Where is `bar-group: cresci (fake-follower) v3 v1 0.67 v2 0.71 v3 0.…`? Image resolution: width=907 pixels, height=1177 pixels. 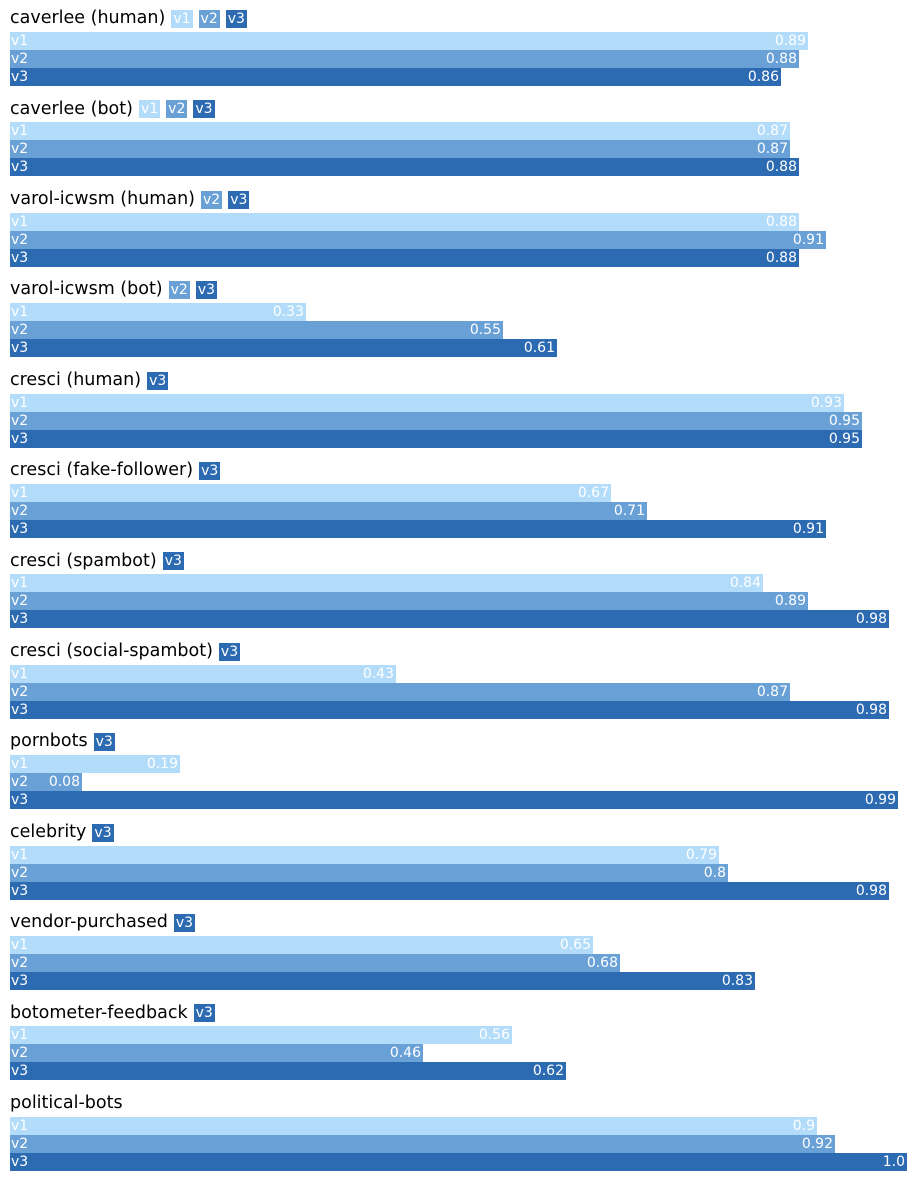 bar-group: cresci (fake-follower) v3 v1 0.67 v2 0.71 v3 0.… is located at coordinates (453, 500).